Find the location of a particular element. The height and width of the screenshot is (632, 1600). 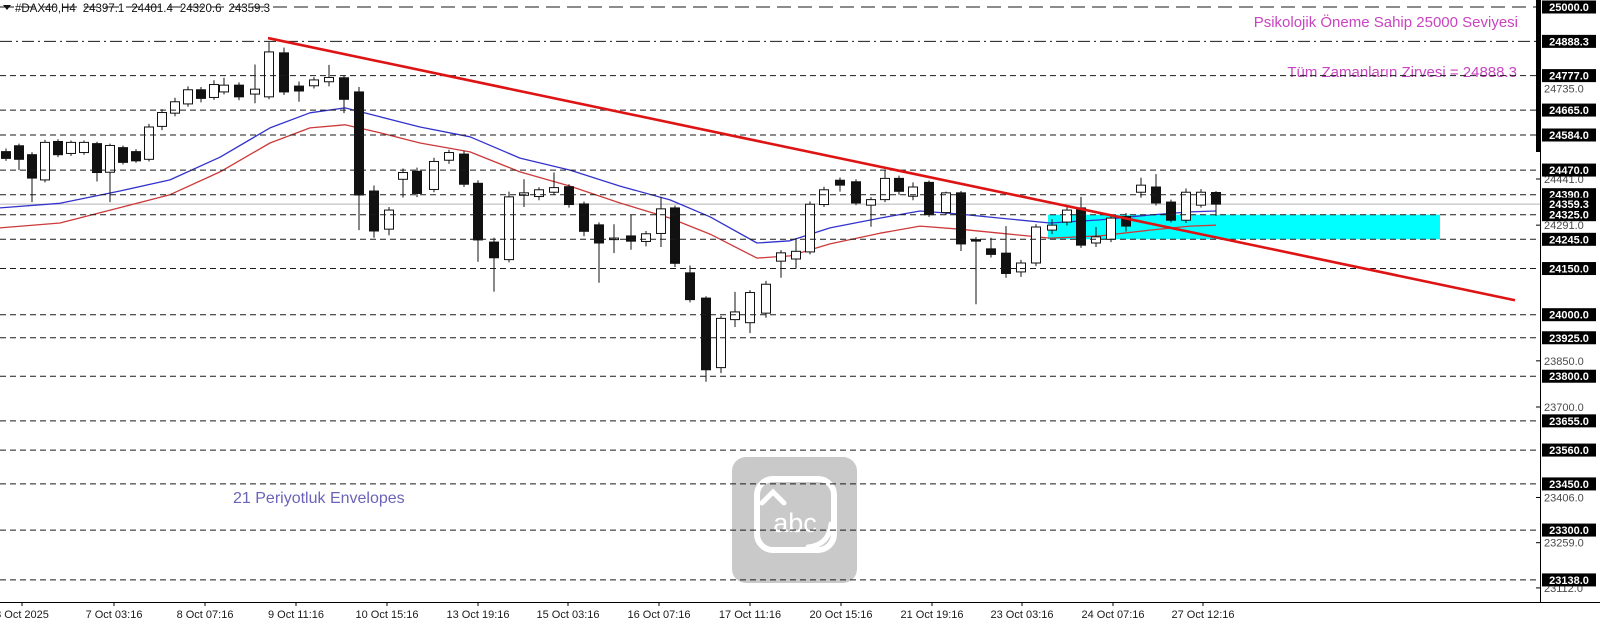

time-label: 15 Oct 03:16 is located at coordinates (568, 615).